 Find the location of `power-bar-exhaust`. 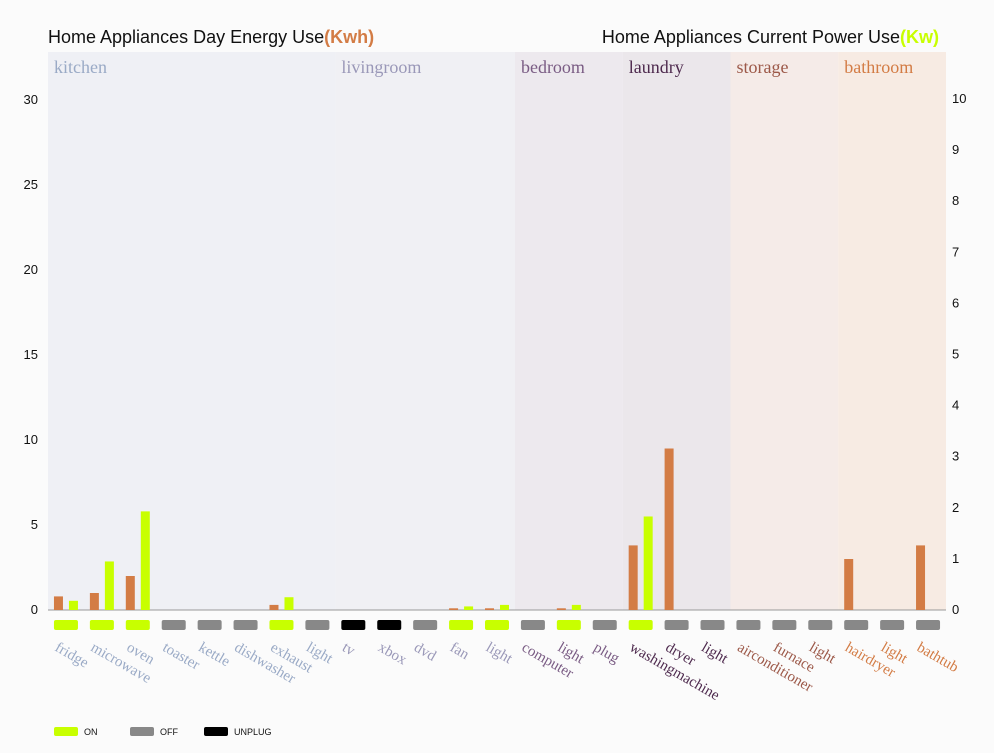

power-bar-exhaust is located at coordinates (289, 603).